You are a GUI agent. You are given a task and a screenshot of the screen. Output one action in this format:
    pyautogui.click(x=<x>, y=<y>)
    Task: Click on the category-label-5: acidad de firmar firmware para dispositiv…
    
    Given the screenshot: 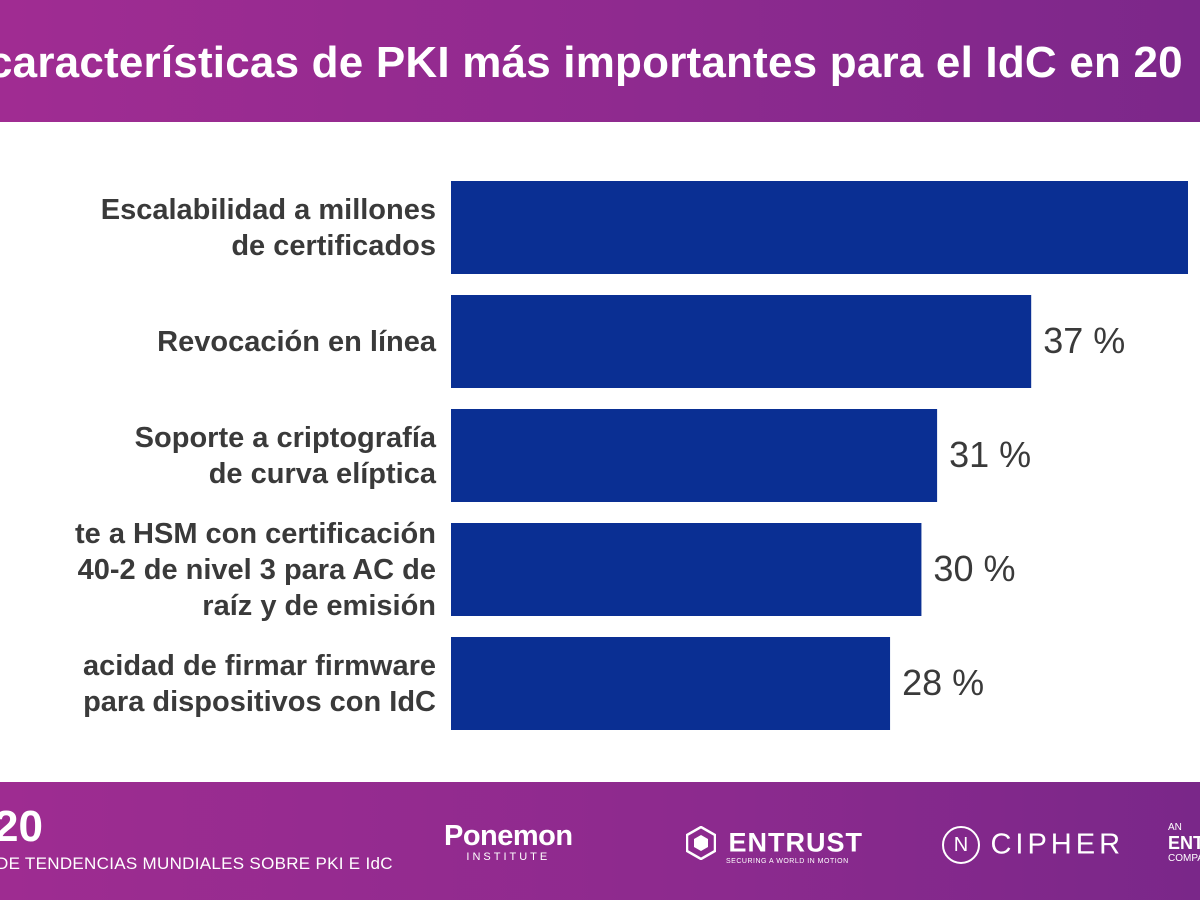 What is the action you would take?
    pyautogui.click(x=259, y=683)
    